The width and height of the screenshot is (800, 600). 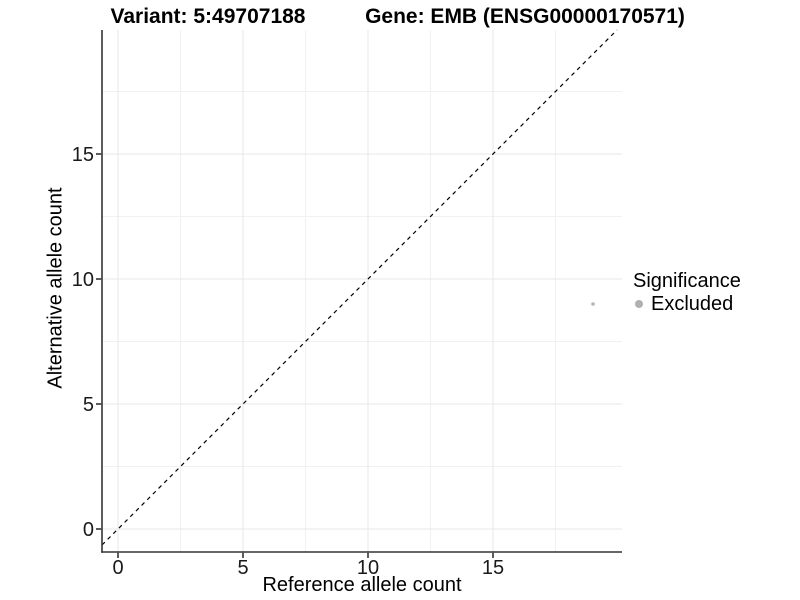 I want to click on legend: Significance Excluded, so click(x=687, y=292).